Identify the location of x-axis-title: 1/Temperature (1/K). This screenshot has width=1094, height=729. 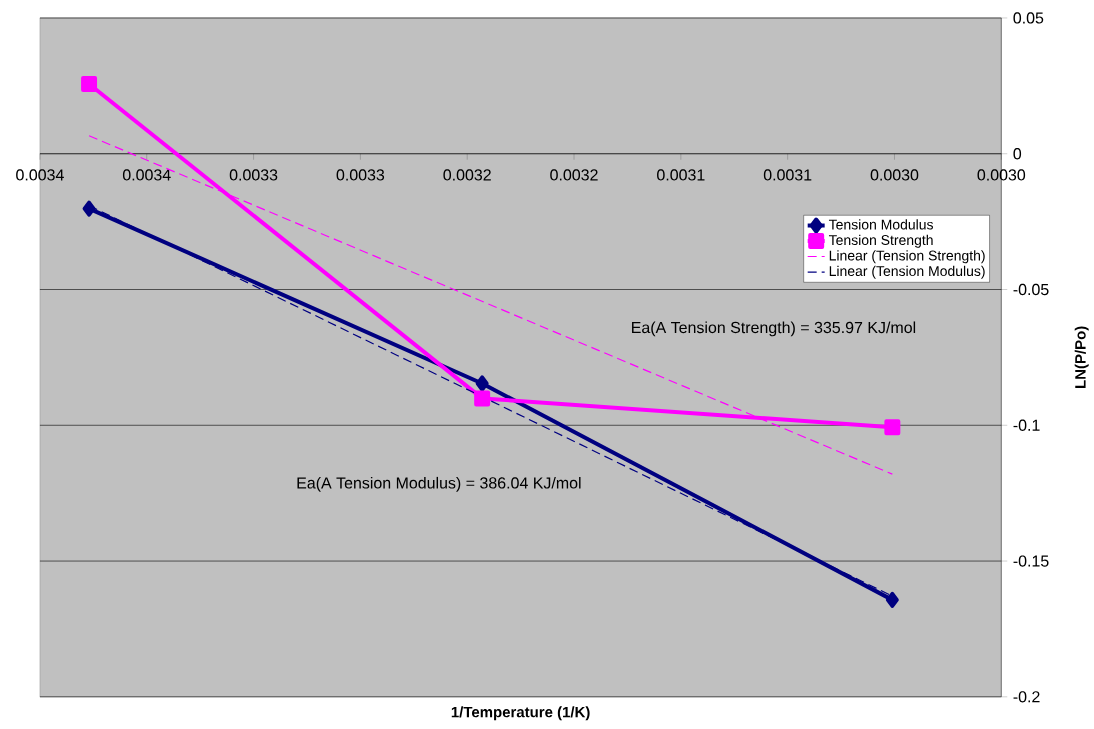
(520, 713).